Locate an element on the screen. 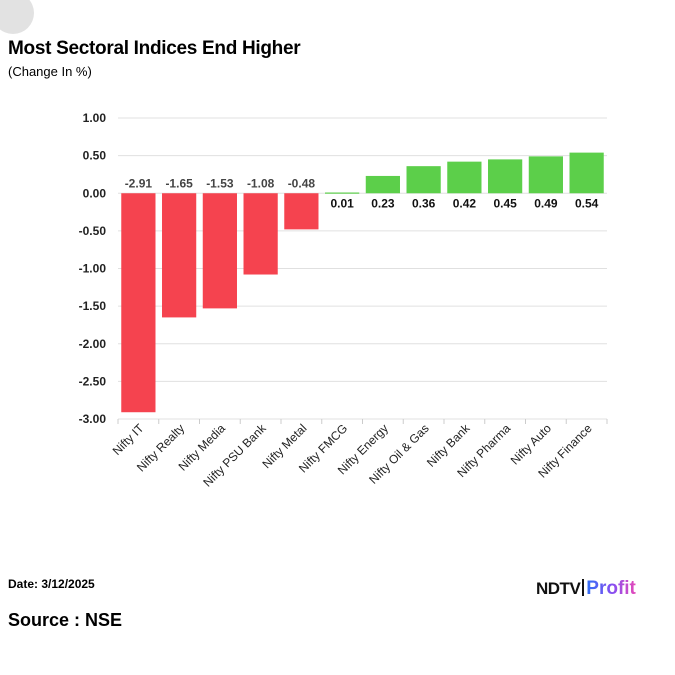 The height and width of the screenshot is (675, 675). date-label: Date: 3/12/2025 is located at coordinates (51, 584).